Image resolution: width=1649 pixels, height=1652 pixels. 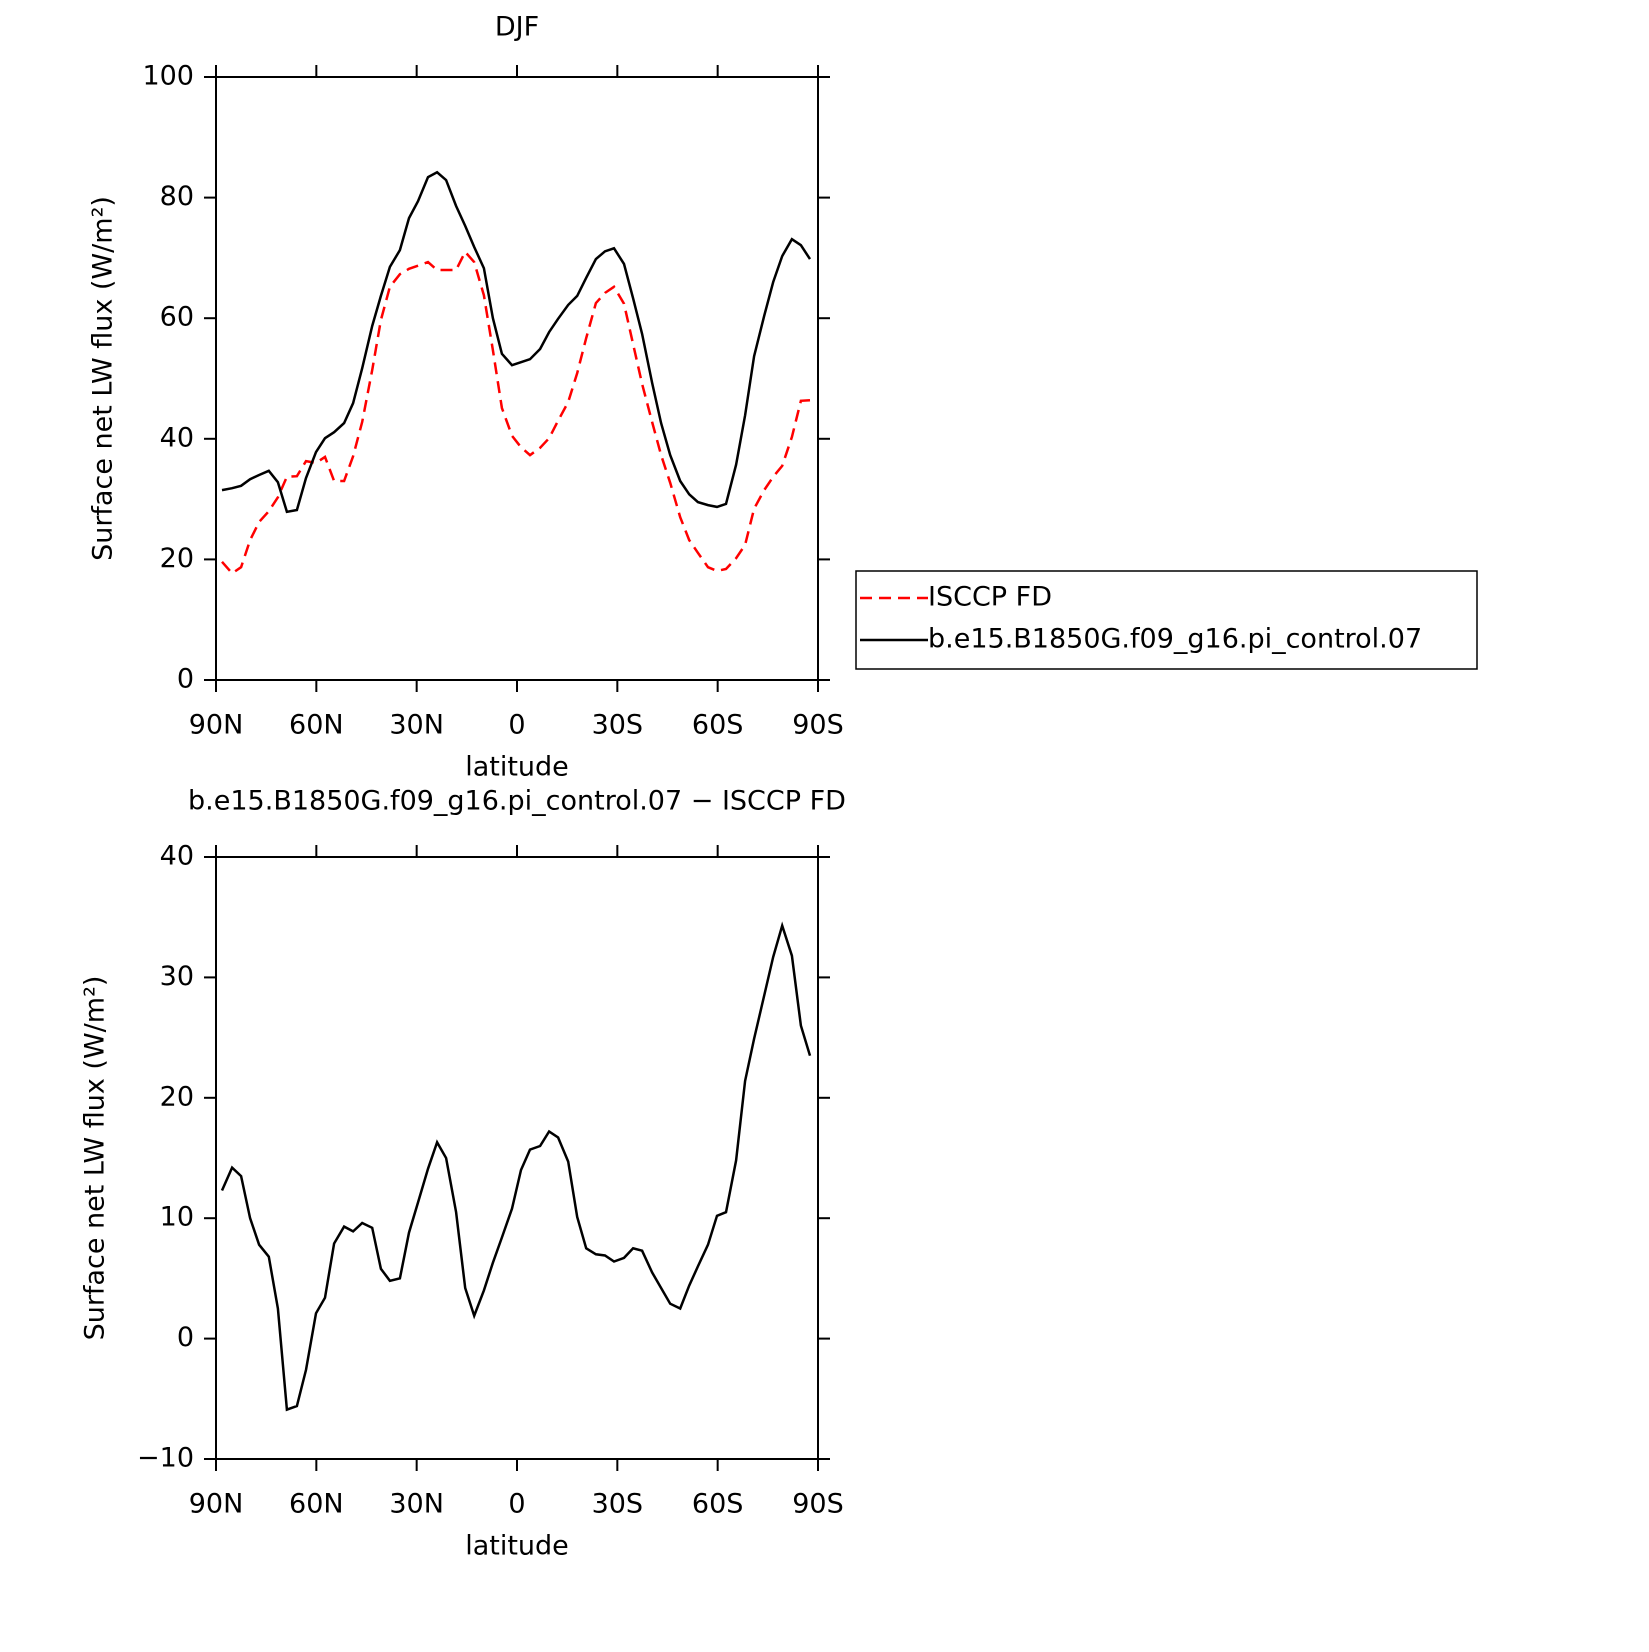 What do you see at coordinates (168, 76) in the screenshot?
I see `y-tick-label: 100` at bounding box center [168, 76].